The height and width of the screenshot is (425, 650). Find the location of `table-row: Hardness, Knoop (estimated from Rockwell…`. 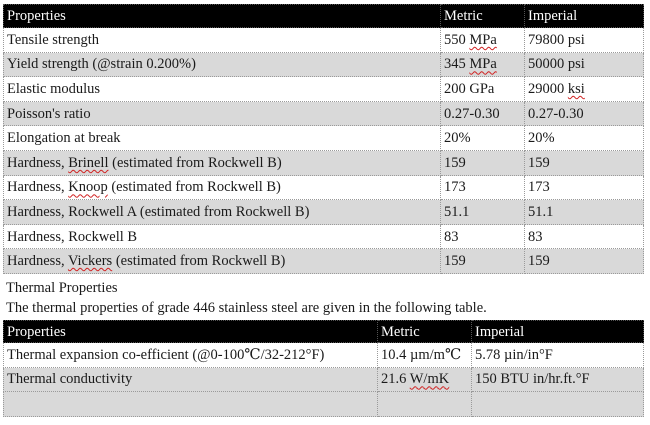

table-row: Hardness, Knoop (estimated from Rockwell… is located at coordinates (323, 188).